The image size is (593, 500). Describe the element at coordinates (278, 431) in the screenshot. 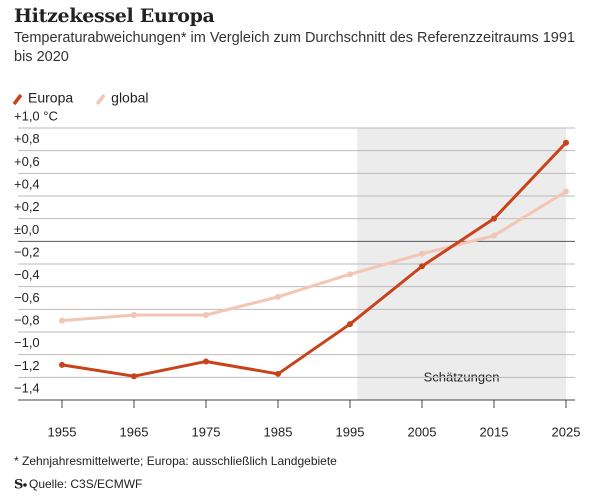

I see `x-tick-label: 1985` at that location.